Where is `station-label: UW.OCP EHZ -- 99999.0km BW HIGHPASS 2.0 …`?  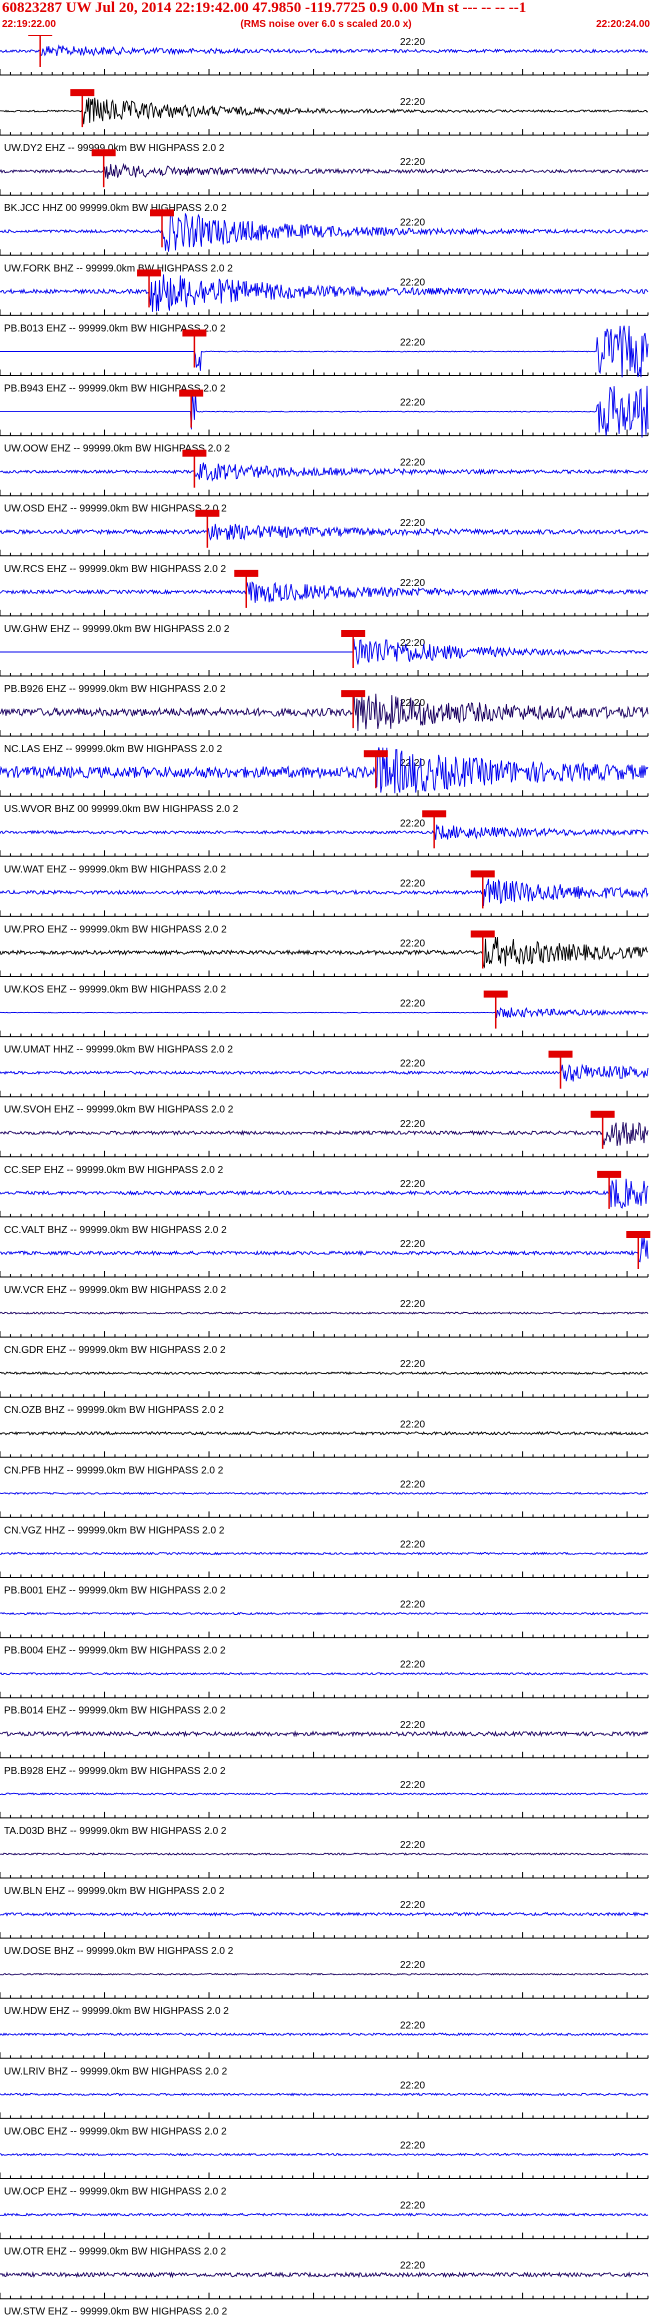
station-label: UW.OCP EHZ -- 99999.0km BW HIGHPASS 2.0 … is located at coordinates (115, 2192).